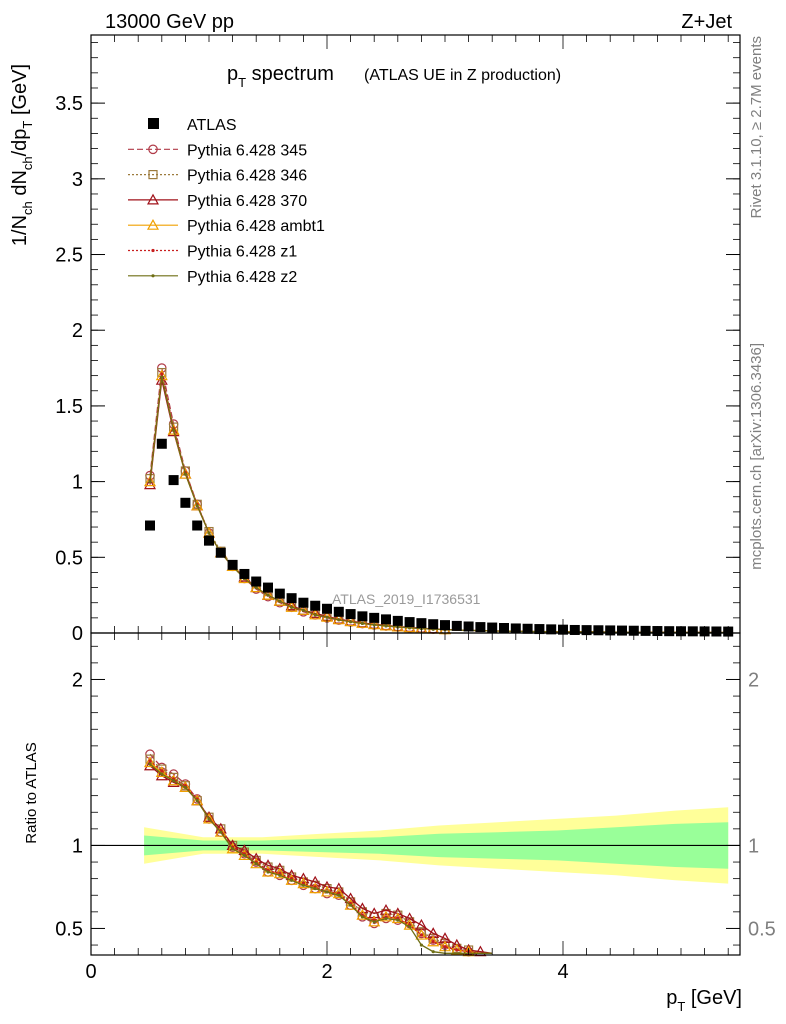 The width and height of the screenshot is (786, 1024). I want to click on plot-title: pT spectrum, so click(280, 76).